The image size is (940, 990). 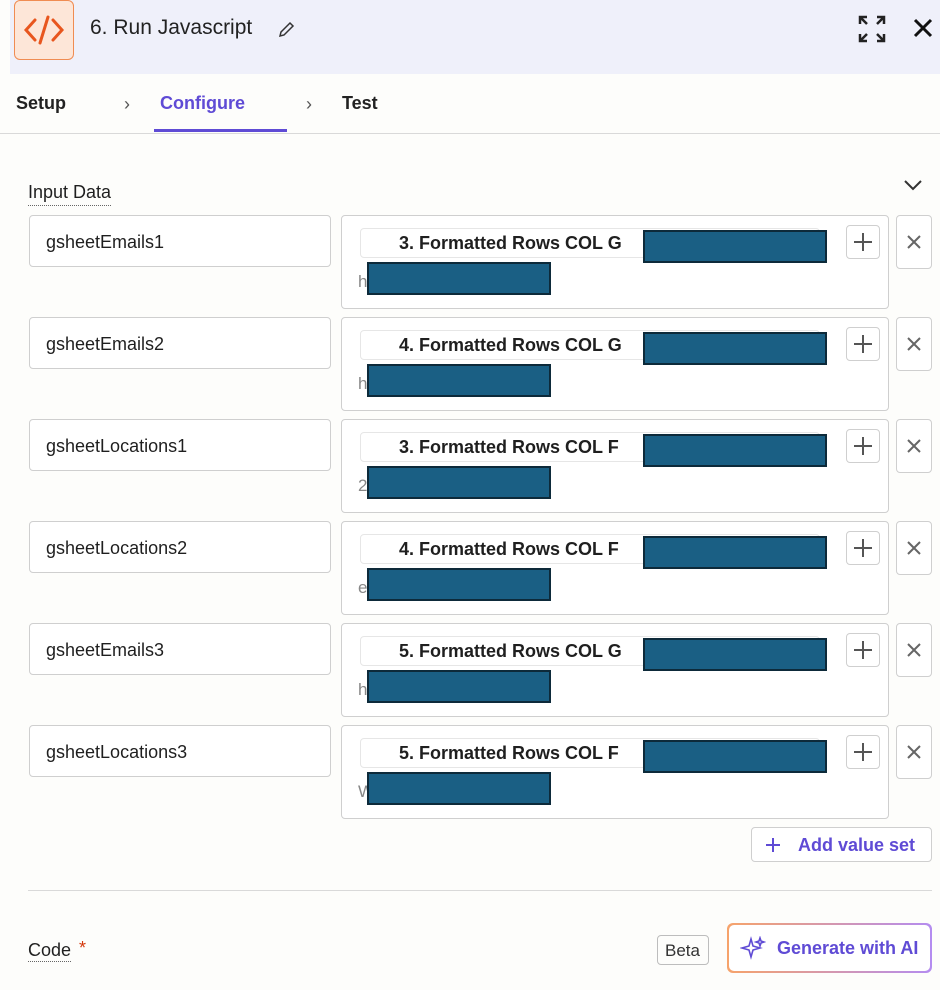 I want to click on edit-icon, so click(x=286, y=30).